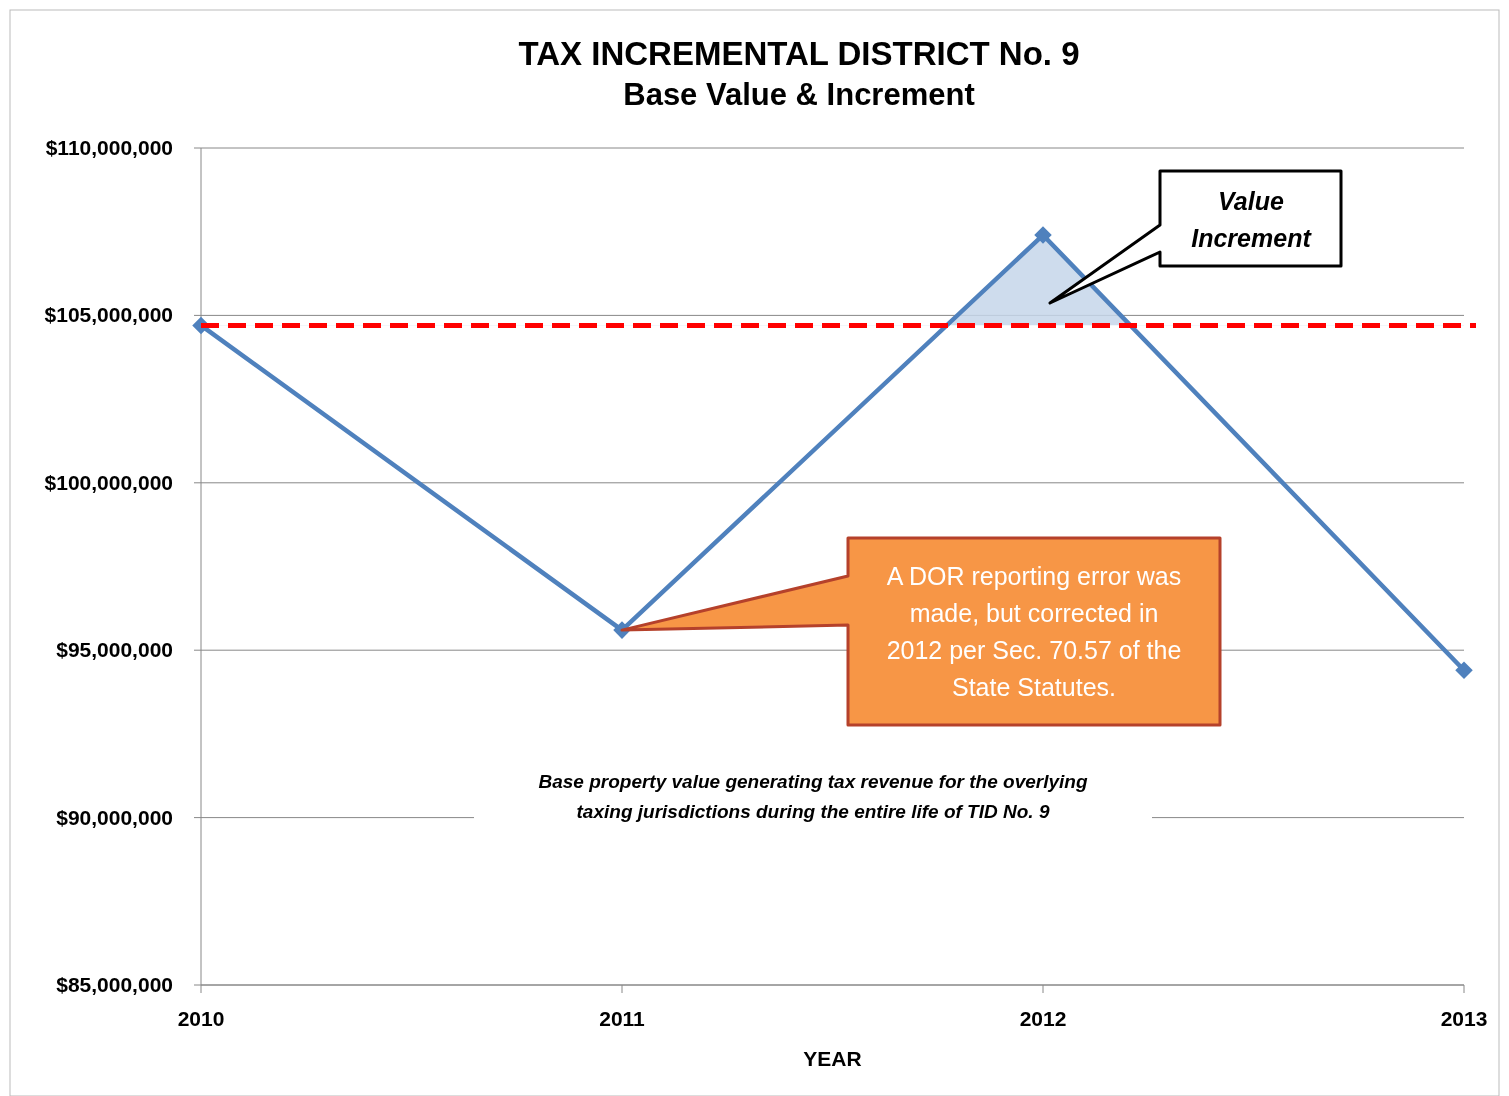 The image size is (1509, 1096). Describe the element at coordinates (1043, 1018) in the screenshot. I see `x-tick-label: 2012` at that location.